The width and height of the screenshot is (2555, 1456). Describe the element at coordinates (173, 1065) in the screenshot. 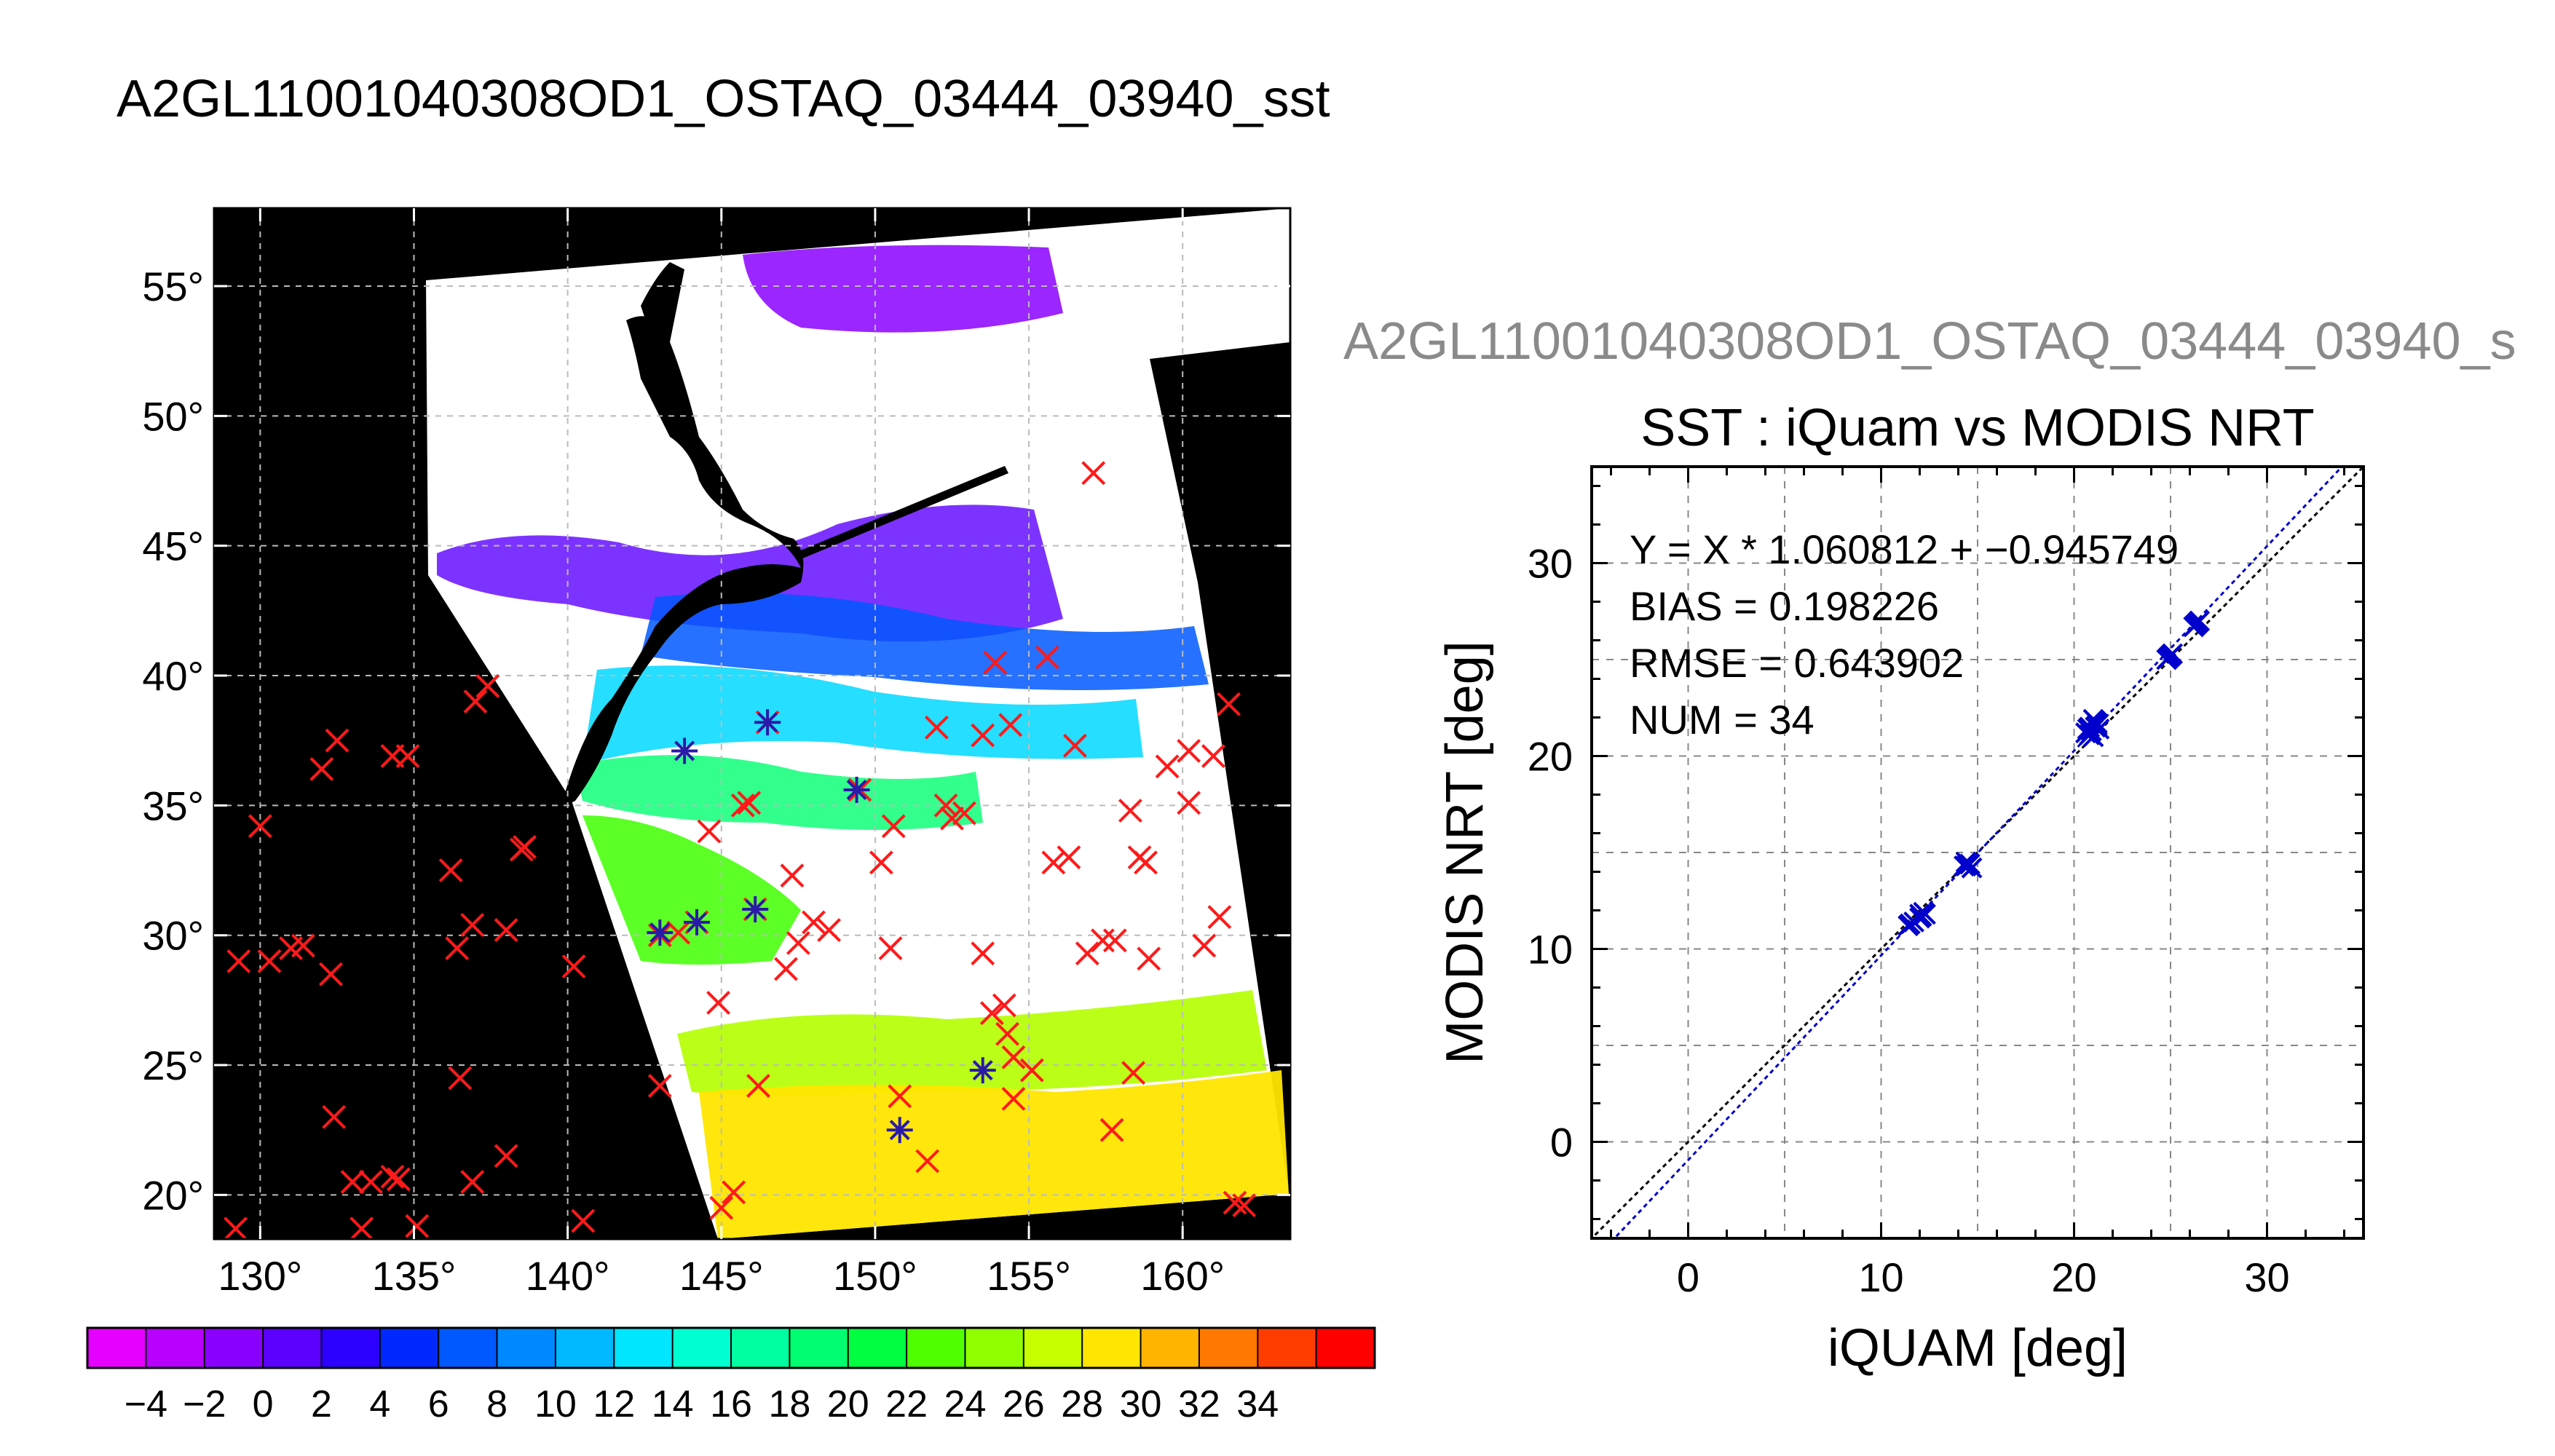

I see `lat-tick-label: 25°` at that location.